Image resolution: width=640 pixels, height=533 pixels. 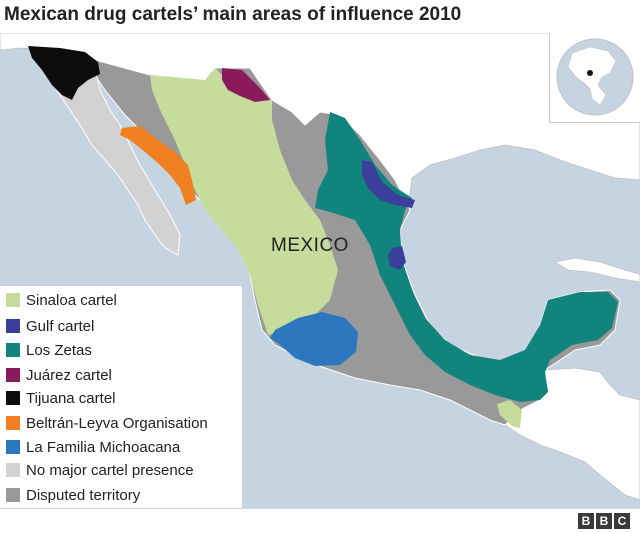 I want to click on legend-label: Gulf cartel, so click(x=60, y=326).